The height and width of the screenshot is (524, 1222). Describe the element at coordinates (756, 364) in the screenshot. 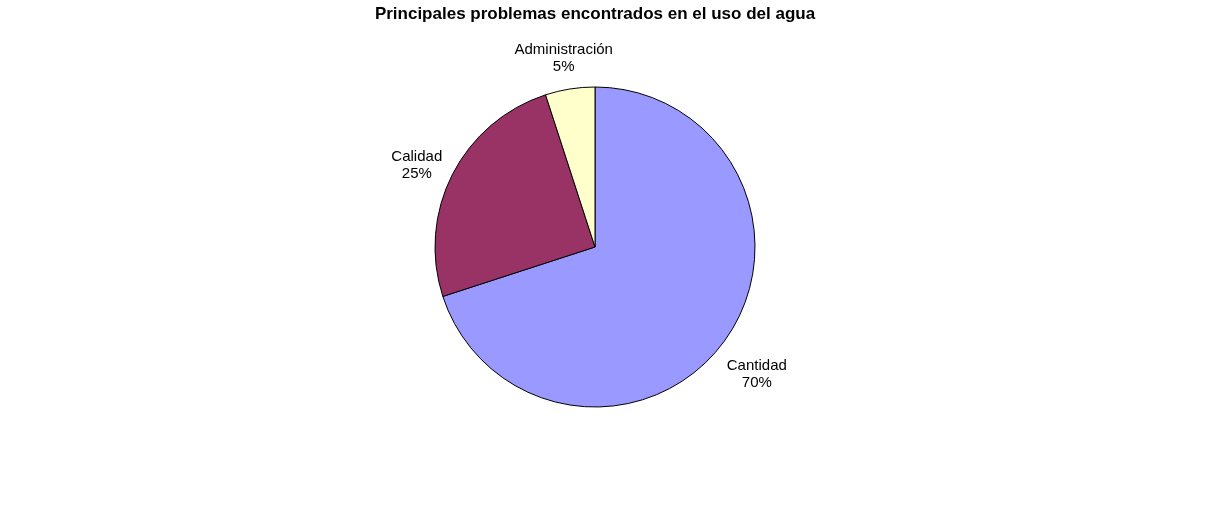

I see `slice-label: Cantidad` at that location.